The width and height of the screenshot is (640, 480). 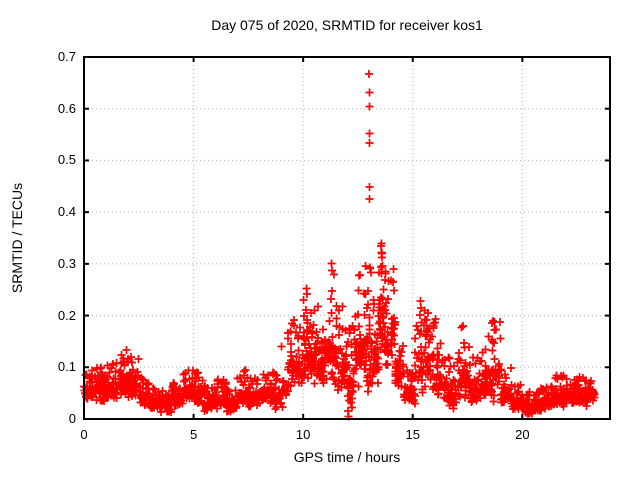 I want to click on y-axis-label: SRMTID / TECUs, so click(x=17, y=238).